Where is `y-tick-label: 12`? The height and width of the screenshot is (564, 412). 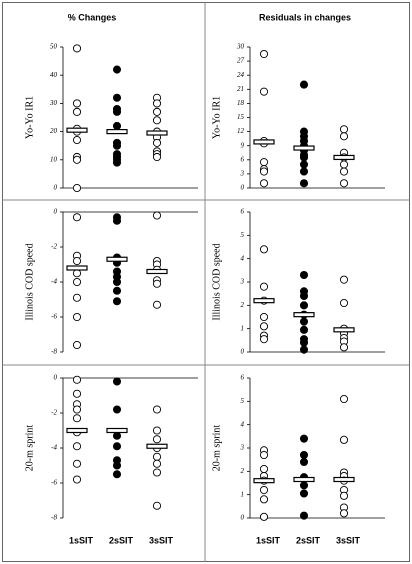 y-tick-label: 12 is located at coordinates (241, 131).